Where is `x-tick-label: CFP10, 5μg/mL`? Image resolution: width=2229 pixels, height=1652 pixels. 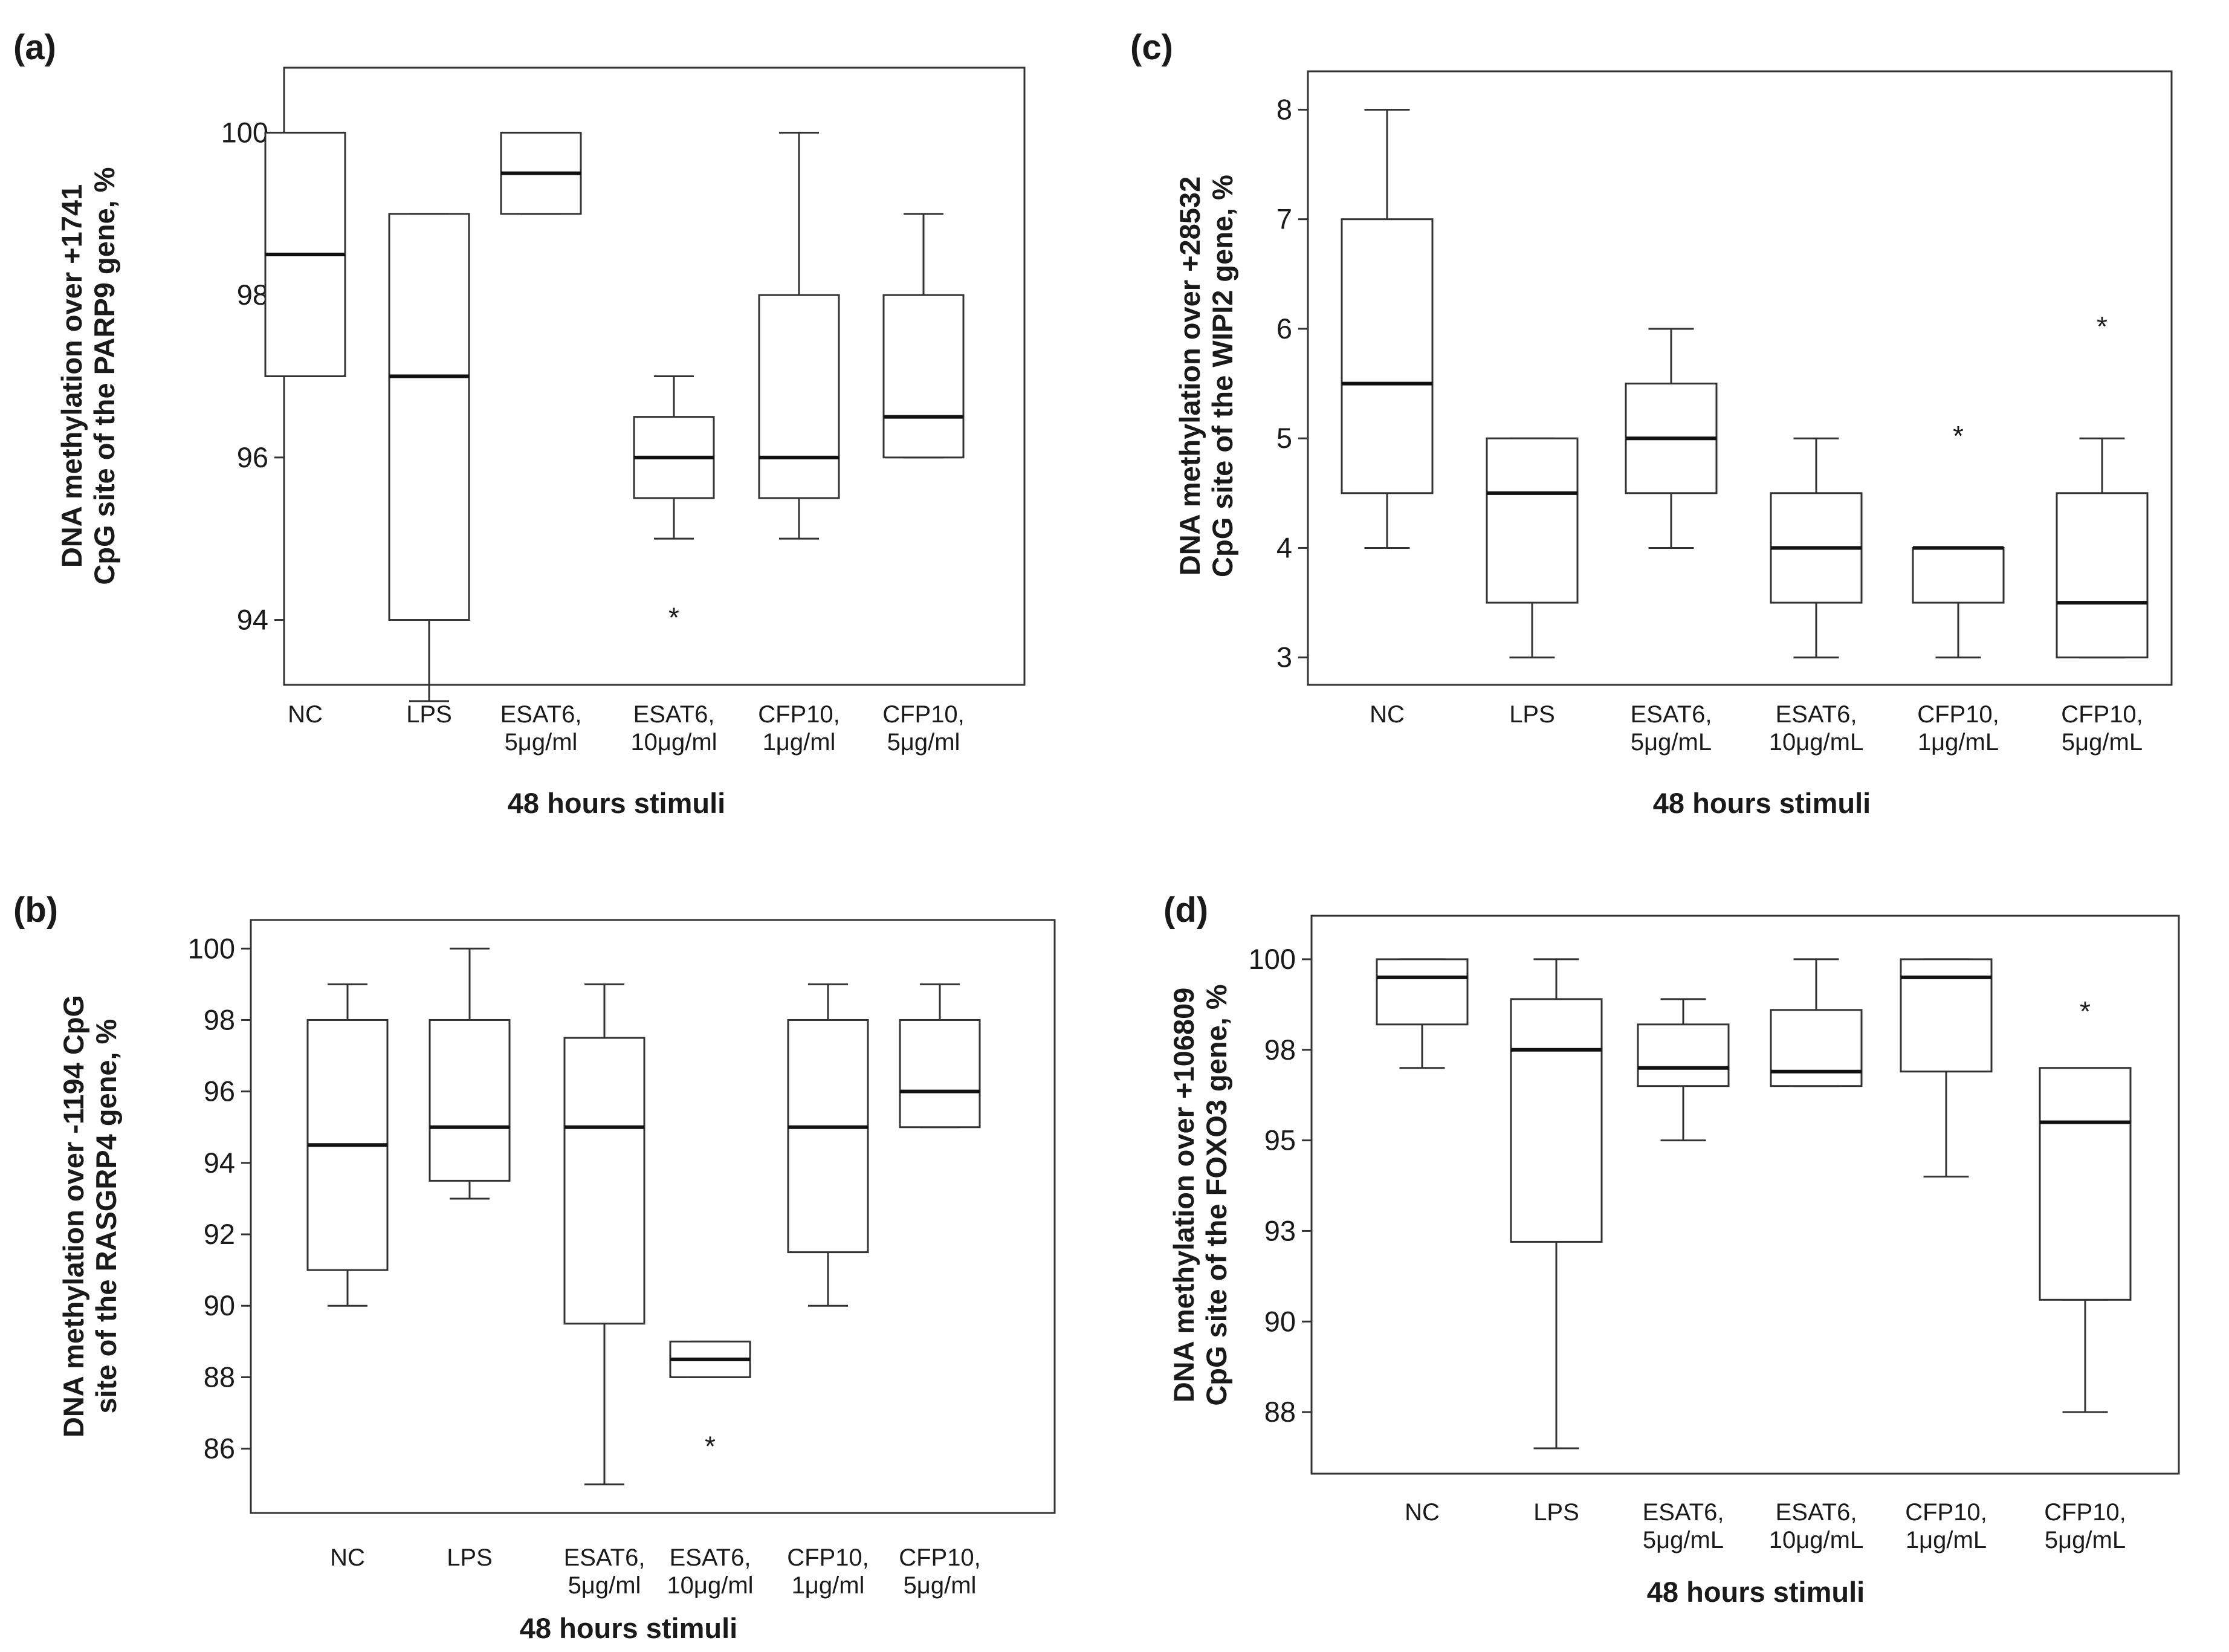 x-tick-label: CFP10, 5μg/mL is located at coordinates (2085, 1526).